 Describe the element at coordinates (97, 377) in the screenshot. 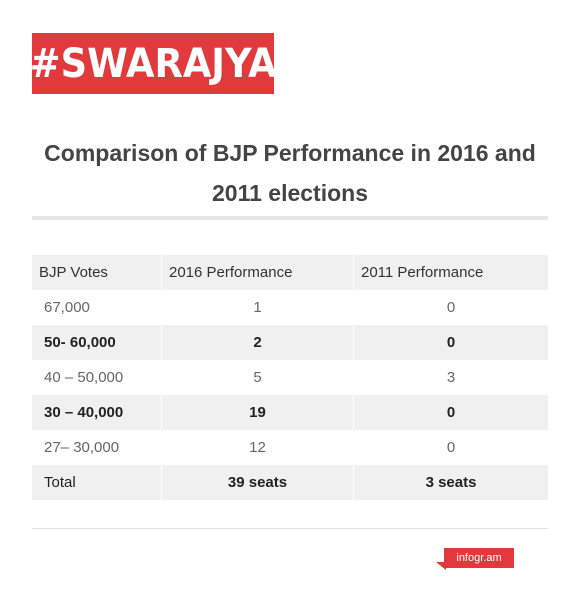

I see `votes-cell: 40 – 50,000` at that location.